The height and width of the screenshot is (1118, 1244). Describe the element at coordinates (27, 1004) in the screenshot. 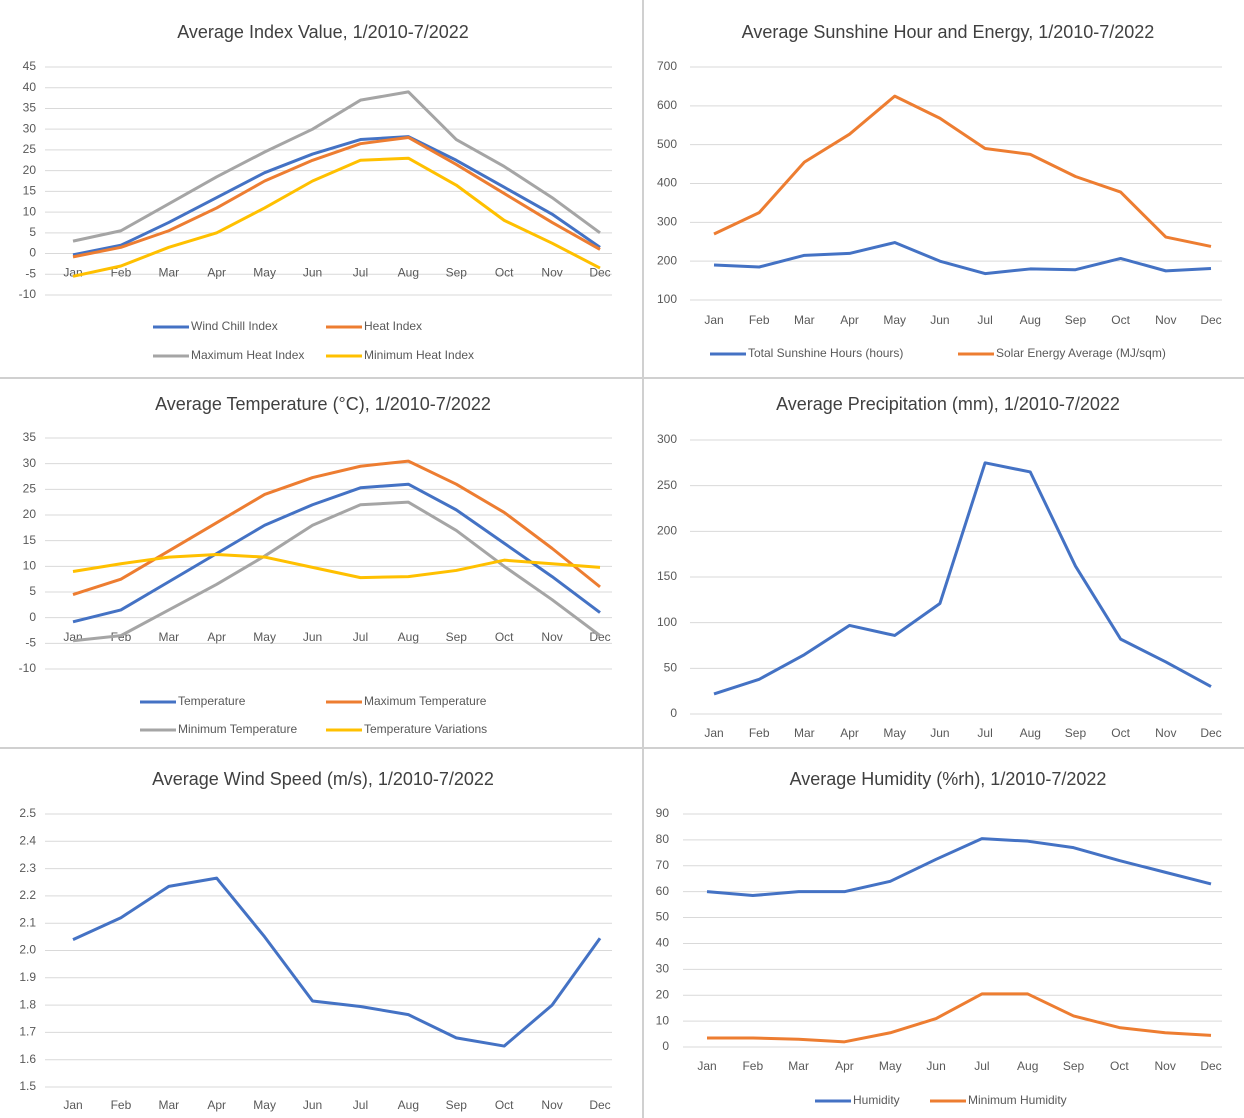

I see `y-tick-label: 1.8` at that location.